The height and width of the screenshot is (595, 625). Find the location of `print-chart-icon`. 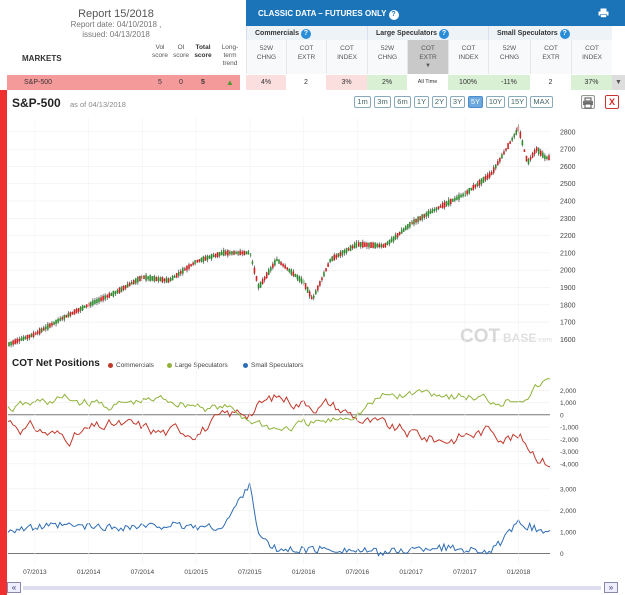

print-chart-icon is located at coordinates (588, 102).